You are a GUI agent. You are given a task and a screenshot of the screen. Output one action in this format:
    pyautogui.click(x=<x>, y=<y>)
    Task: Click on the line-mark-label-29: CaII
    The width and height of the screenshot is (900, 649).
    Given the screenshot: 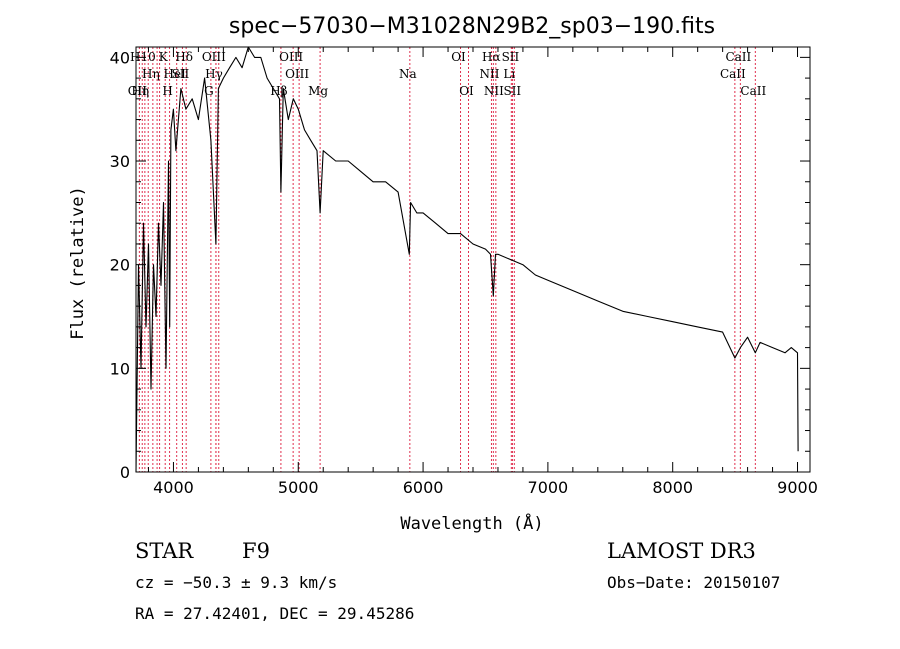 What is the action you would take?
    pyautogui.click(x=733, y=74)
    